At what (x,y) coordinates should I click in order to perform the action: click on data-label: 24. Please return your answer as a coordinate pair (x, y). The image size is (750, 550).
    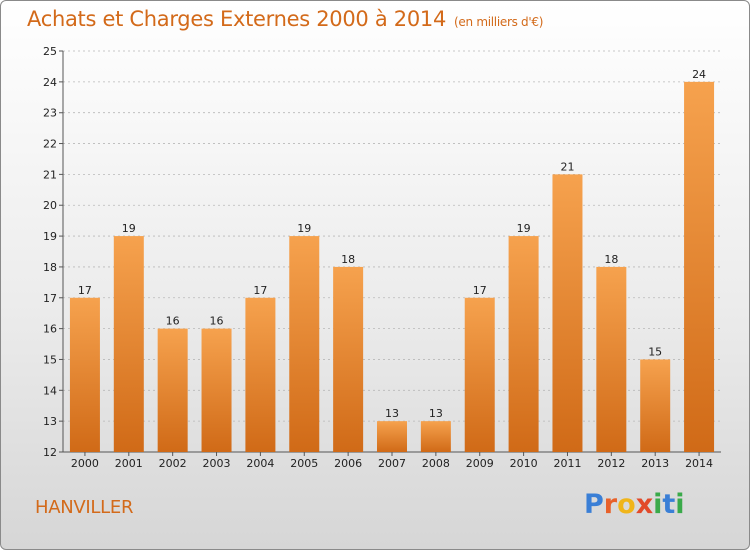
    Looking at the image, I should click on (699, 74).